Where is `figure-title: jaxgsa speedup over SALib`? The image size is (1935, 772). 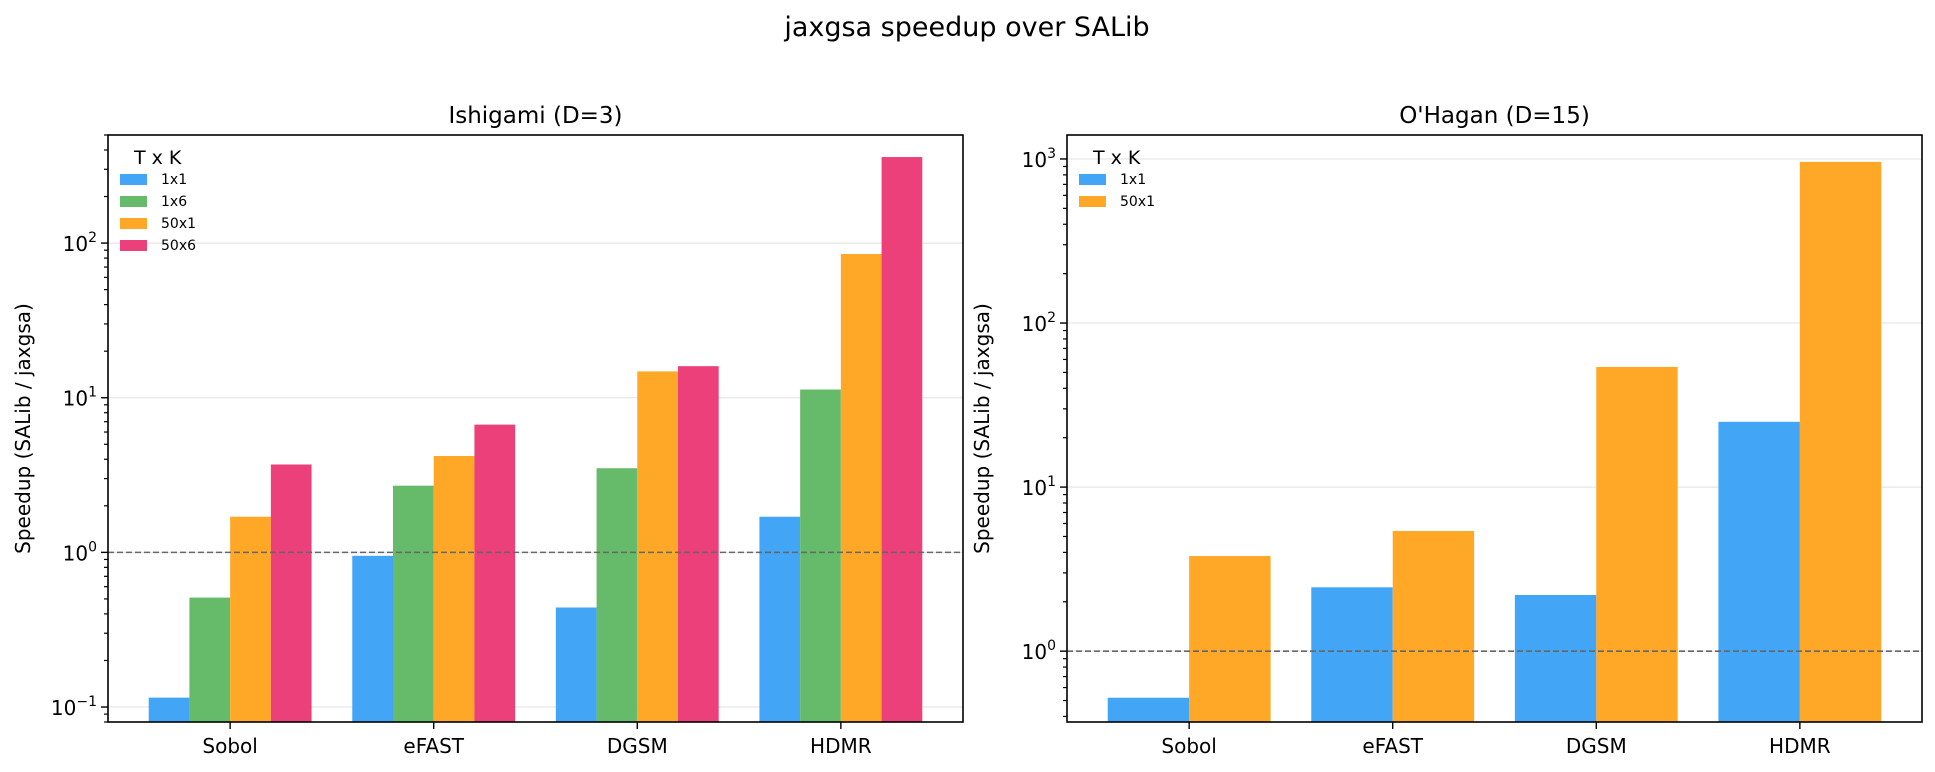 figure-title: jaxgsa speedup over SALib is located at coordinates (966, 27).